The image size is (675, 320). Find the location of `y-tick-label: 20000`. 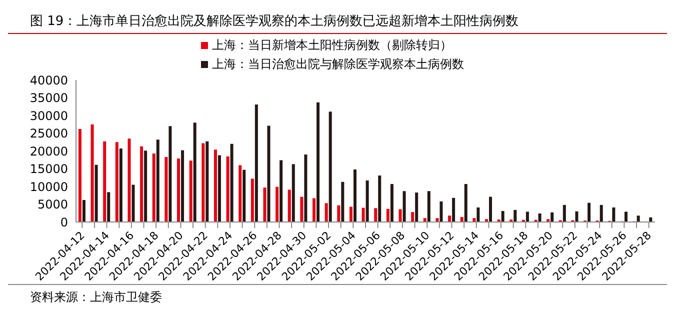

y-tick-label: 20000 is located at coordinates (49, 151).